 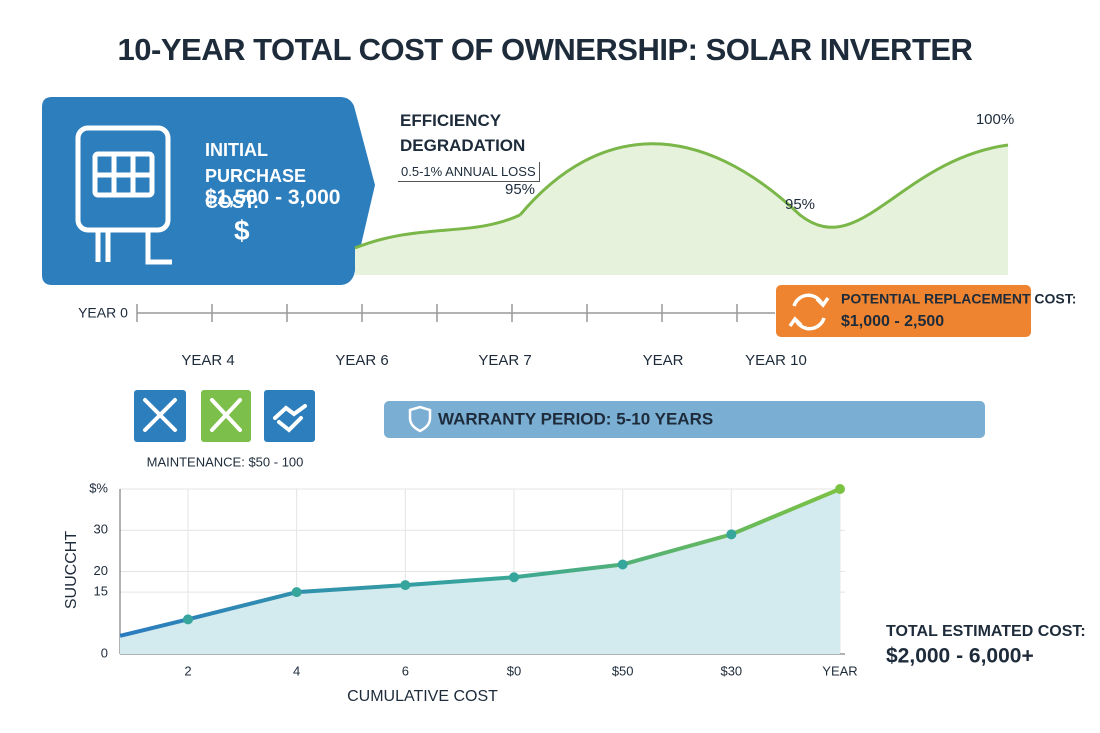 I want to click on shield-icon, so click(x=420, y=419).